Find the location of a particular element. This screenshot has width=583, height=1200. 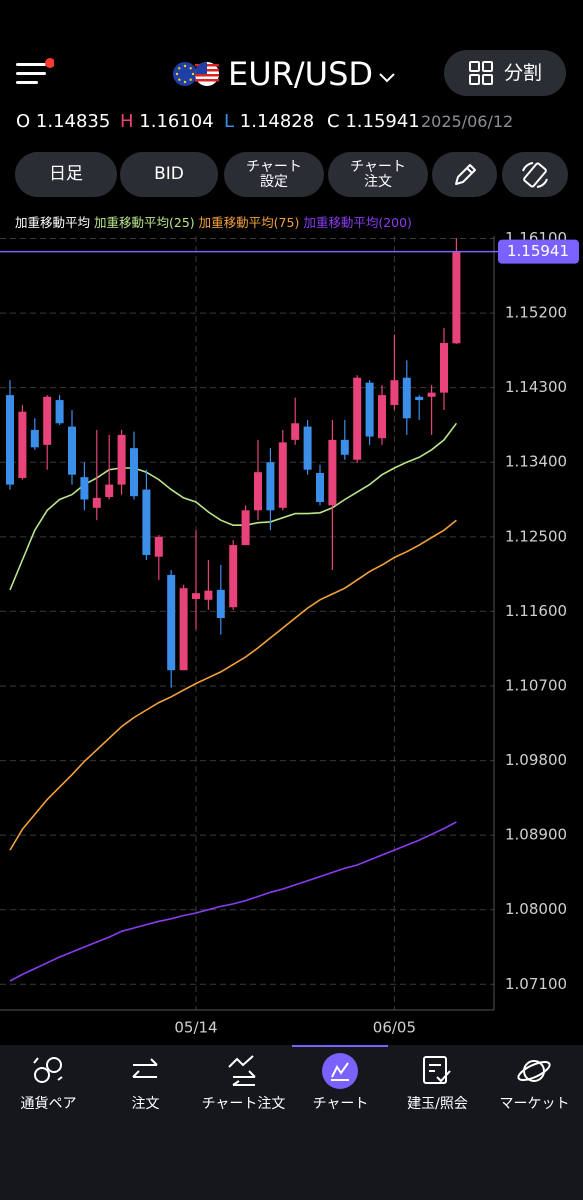

nav-item: マーケット is located at coordinates (534, 1090).